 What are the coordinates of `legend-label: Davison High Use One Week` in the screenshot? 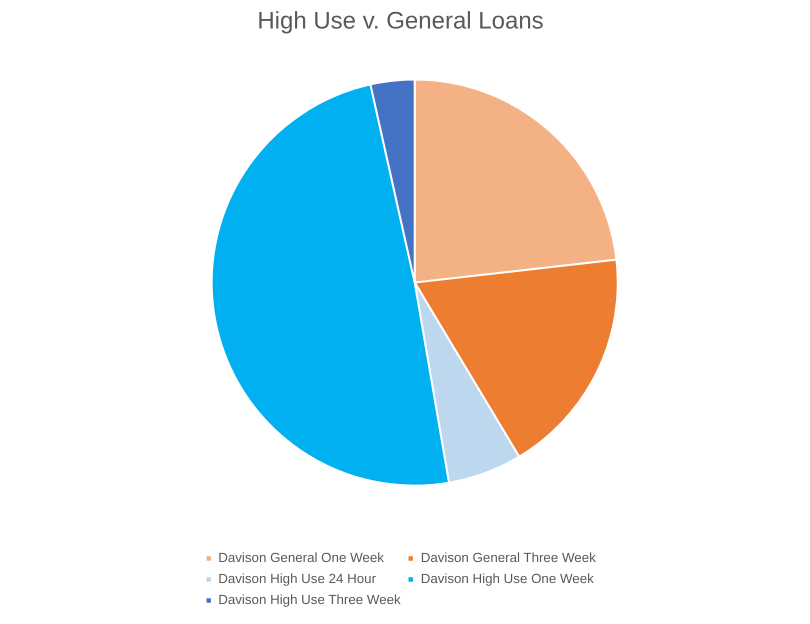 It's located at (507, 578).